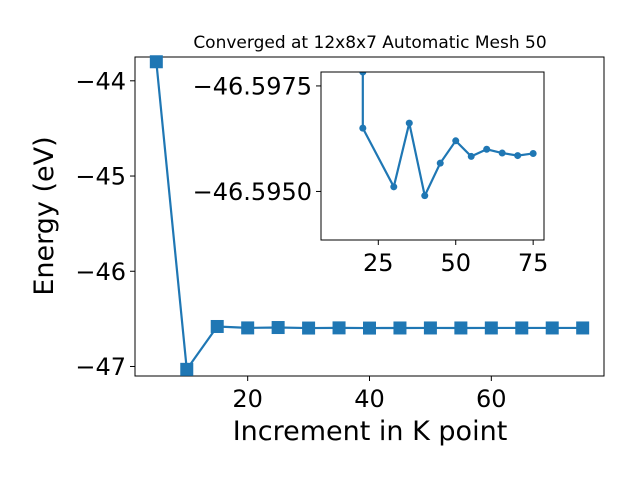  I want to click on x-tick-label: 60, so click(491, 399).